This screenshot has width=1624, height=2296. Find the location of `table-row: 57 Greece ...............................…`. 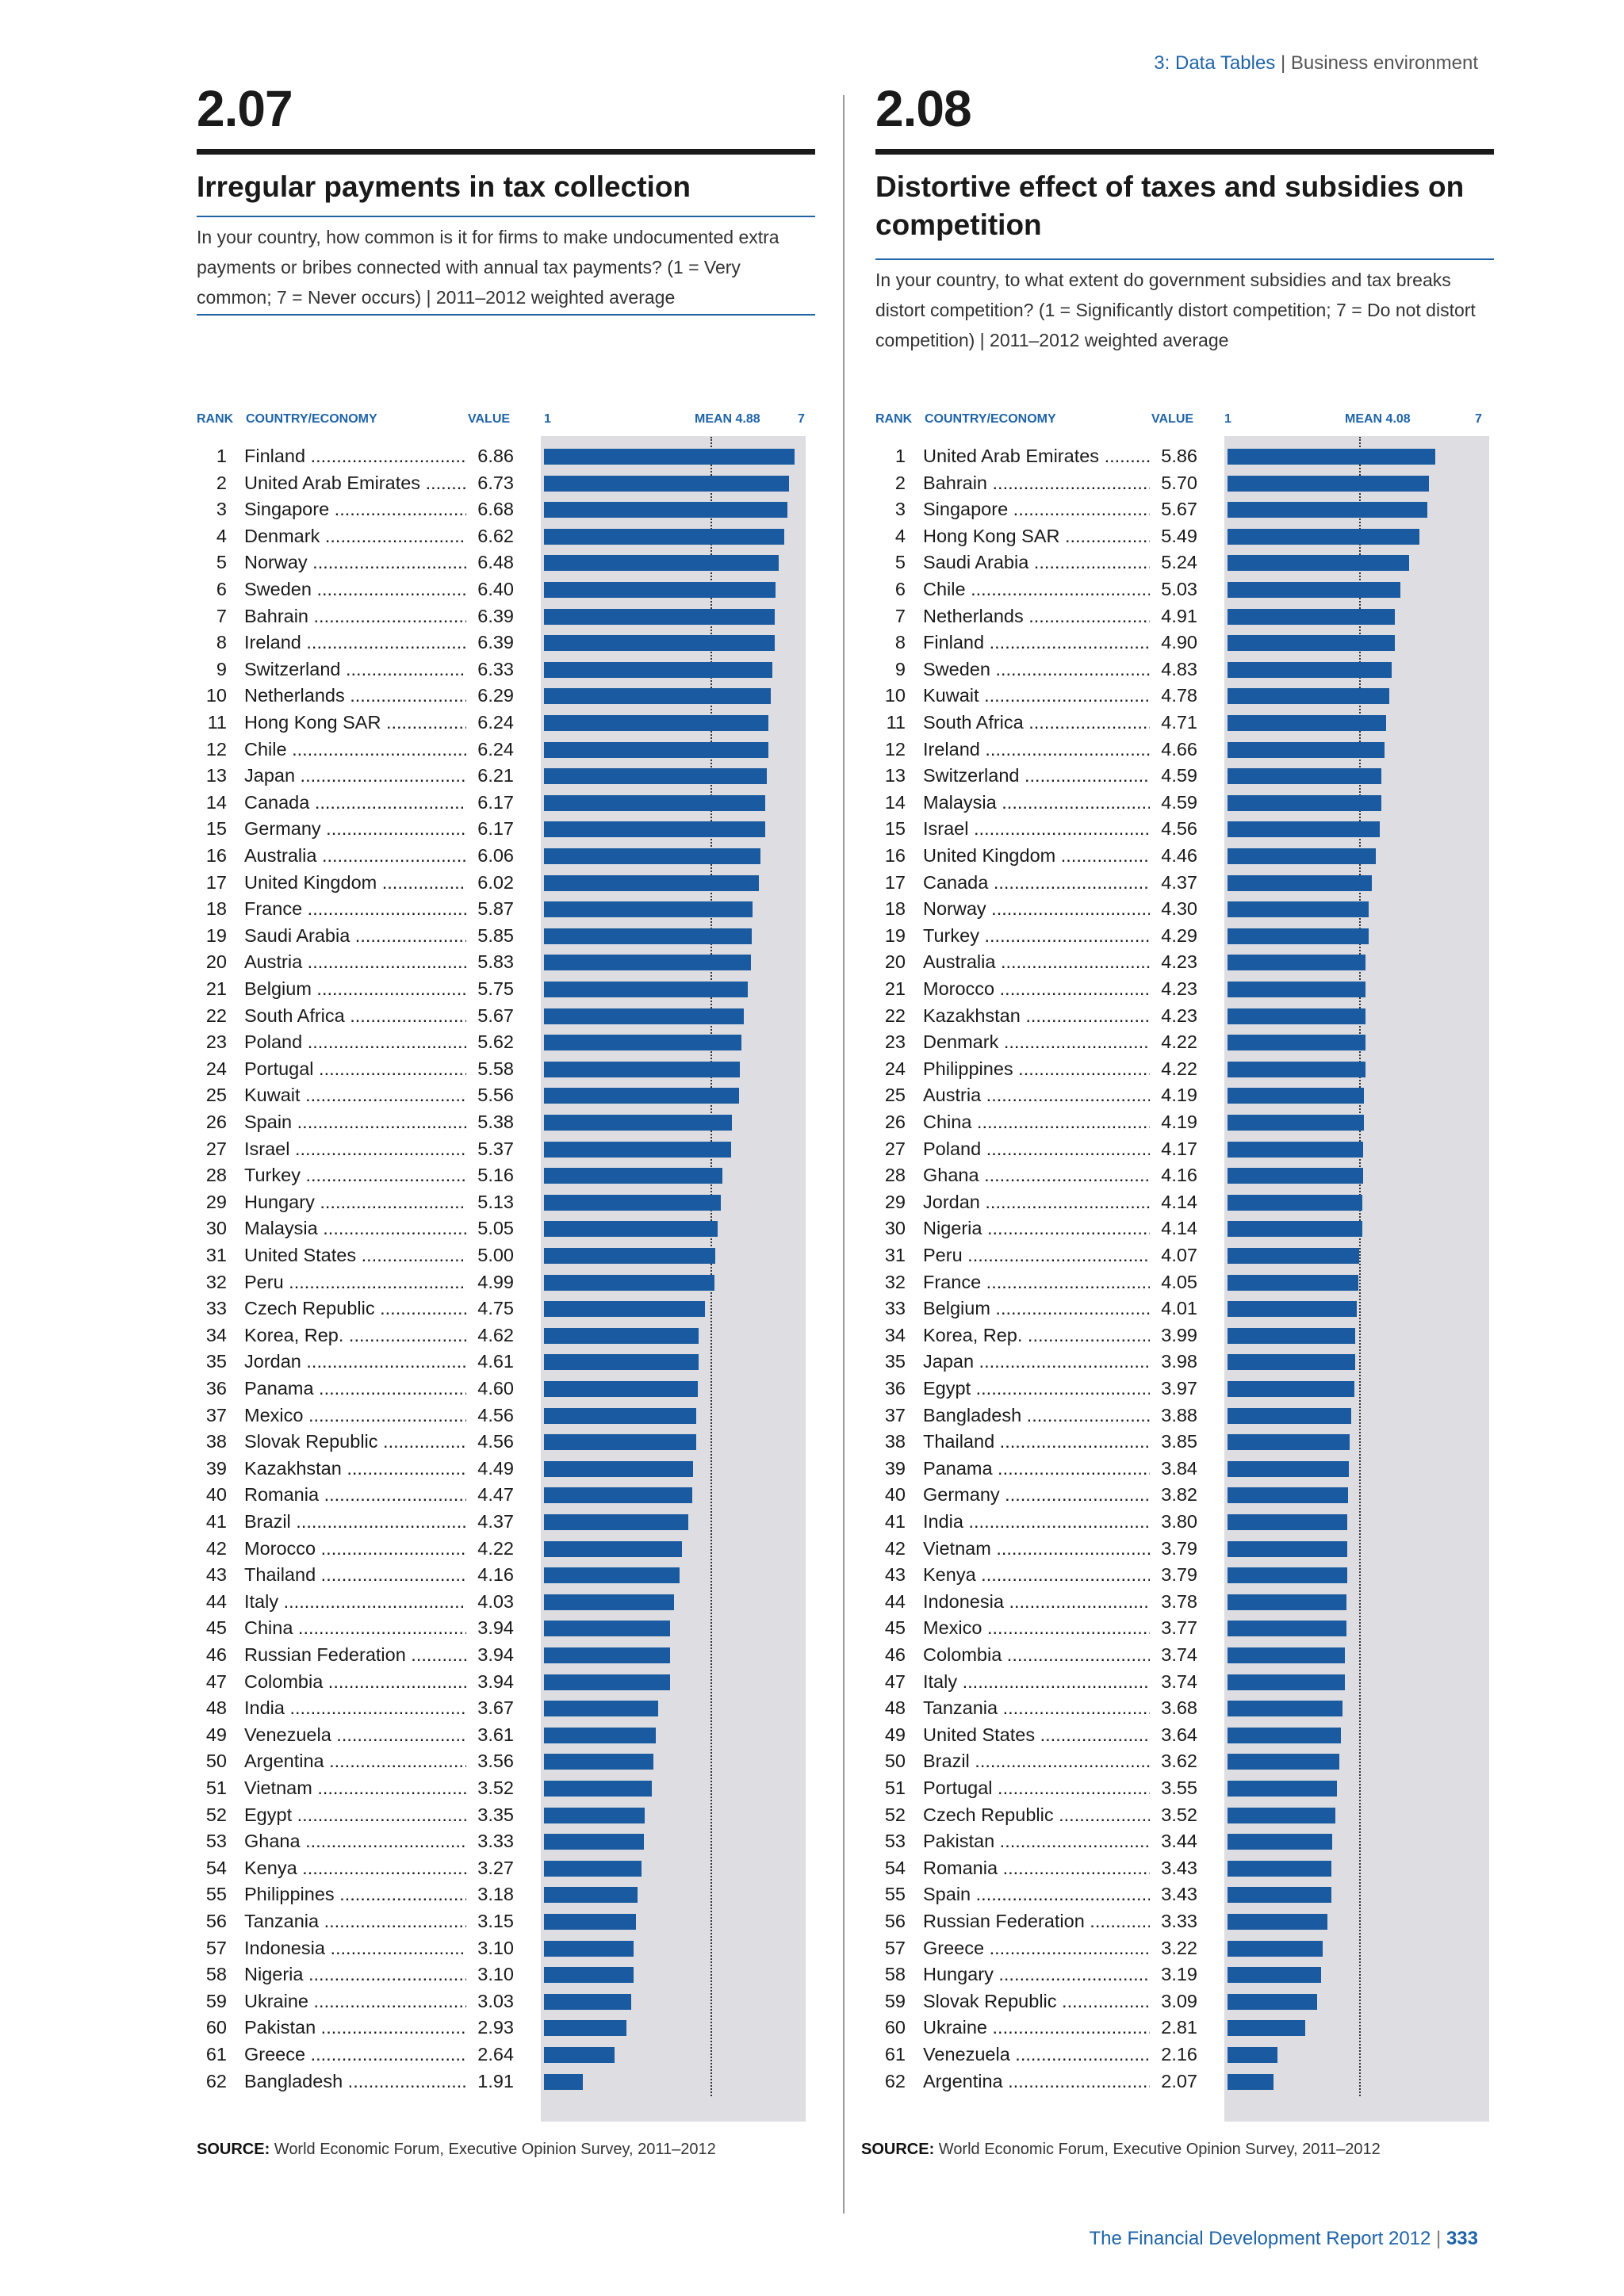

table-row: 57 Greece ...............................… is located at coordinates (1184, 1948).